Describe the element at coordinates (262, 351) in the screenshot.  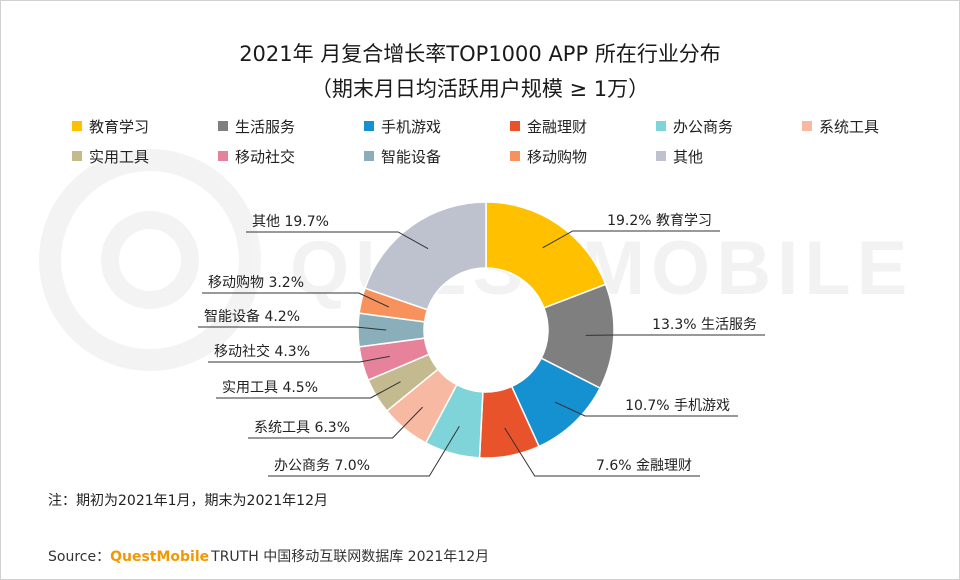
I see `data-label: 移动社交 4.3%` at that location.